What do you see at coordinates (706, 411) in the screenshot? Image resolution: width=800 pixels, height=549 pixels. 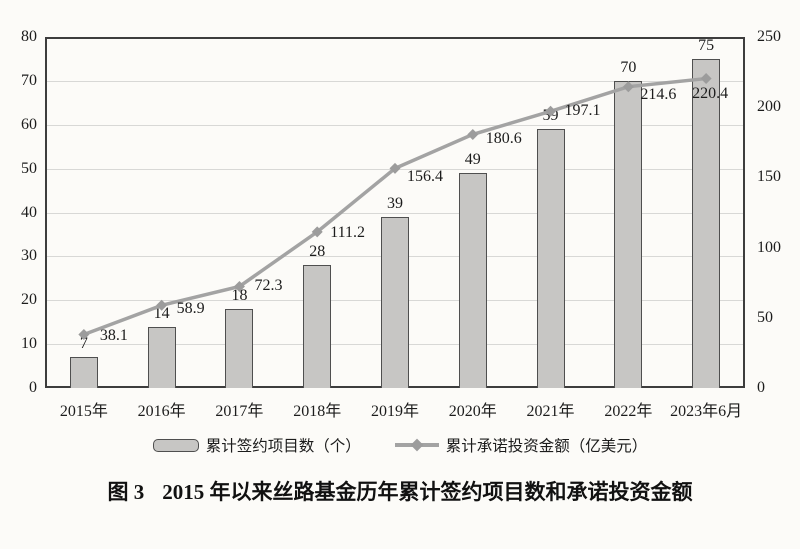 I see `x-axis-category-label: 2023年6月` at bounding box center [706, 411].